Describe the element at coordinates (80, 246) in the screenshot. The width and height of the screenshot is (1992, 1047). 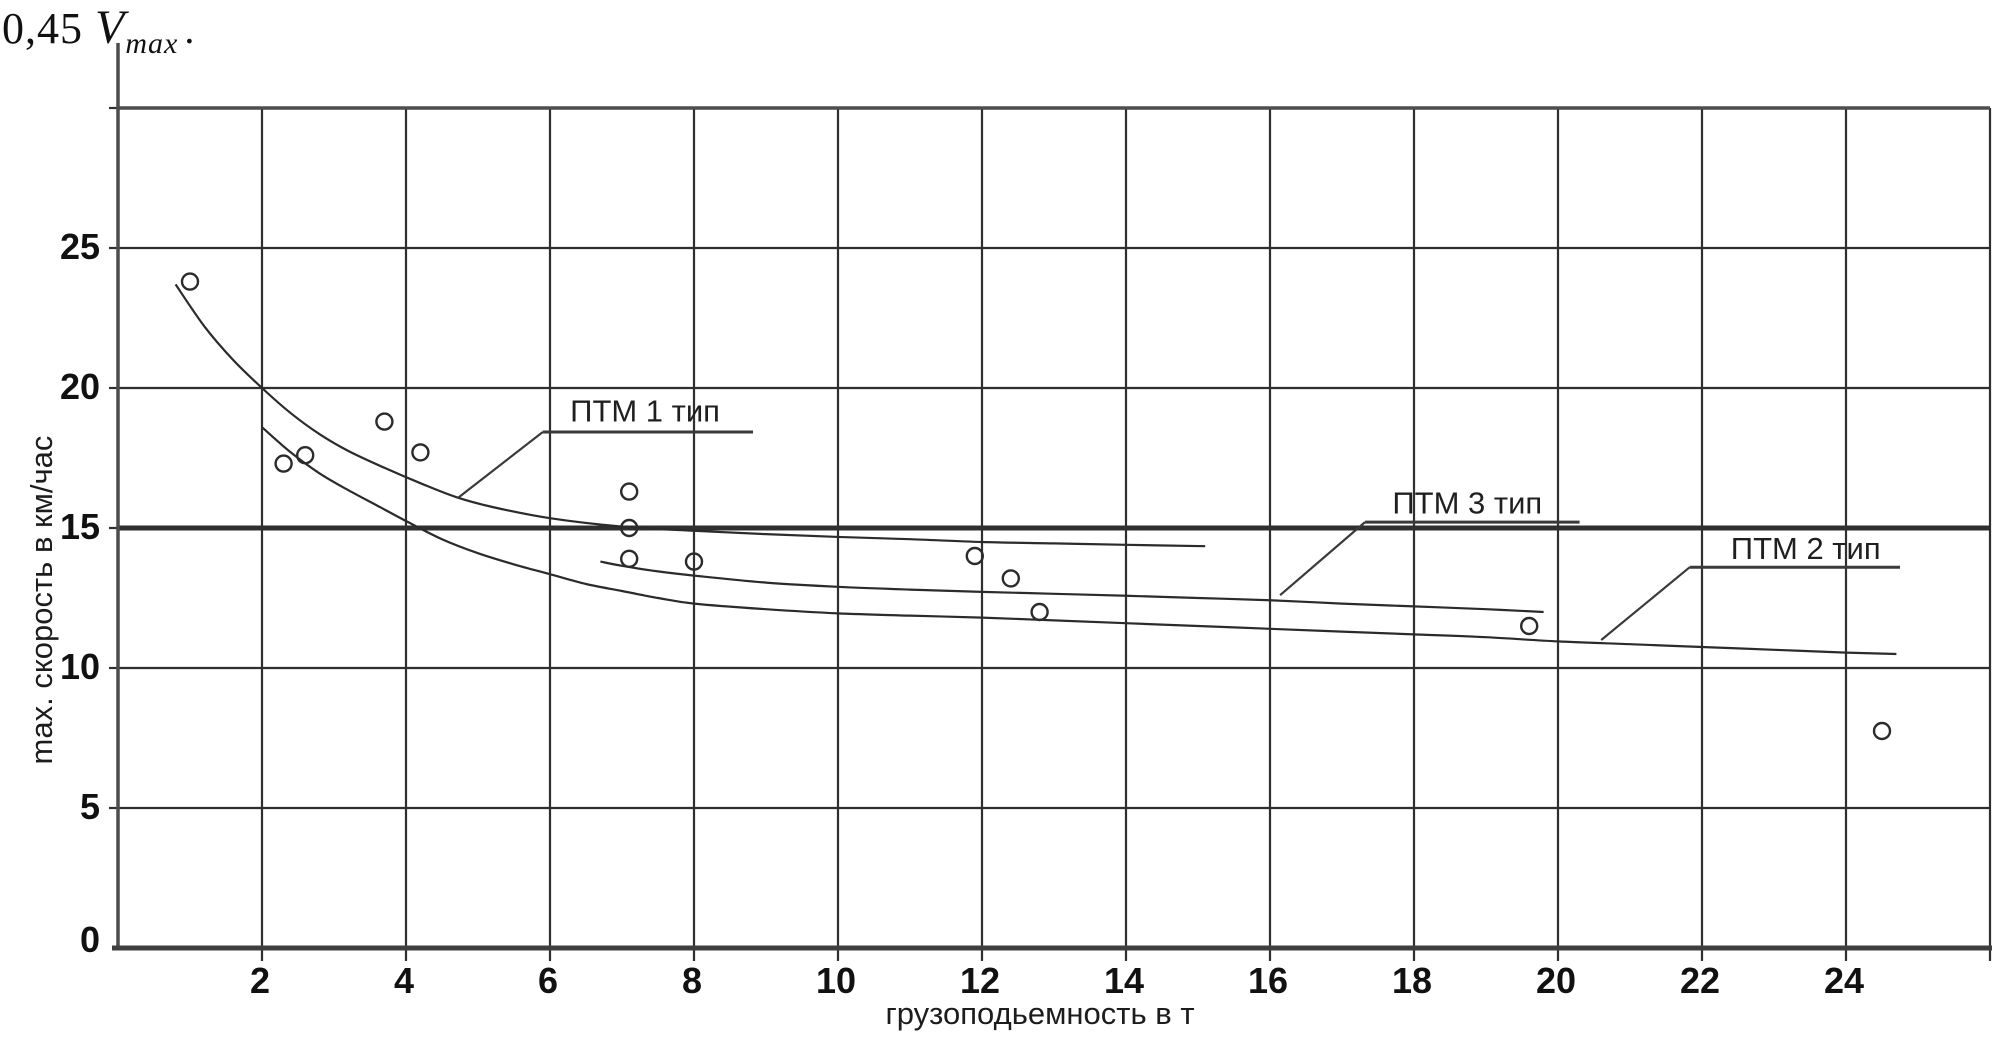
I see `y-tick-label: 25` at that location.